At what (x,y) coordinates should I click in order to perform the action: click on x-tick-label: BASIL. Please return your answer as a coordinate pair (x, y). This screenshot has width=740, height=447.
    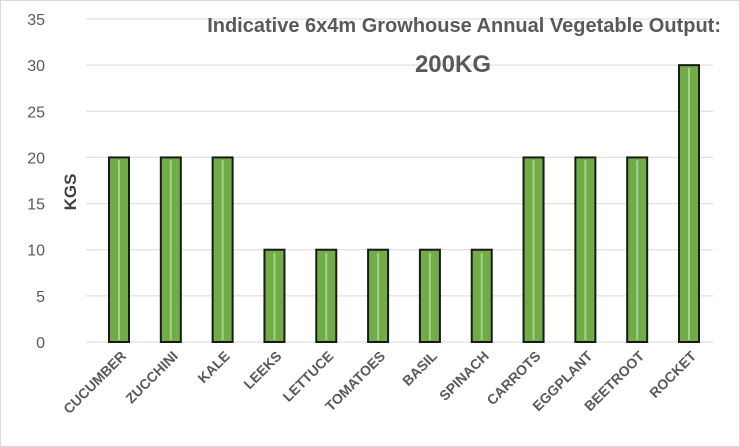
    Looking at the image, I should click on (419, 367).